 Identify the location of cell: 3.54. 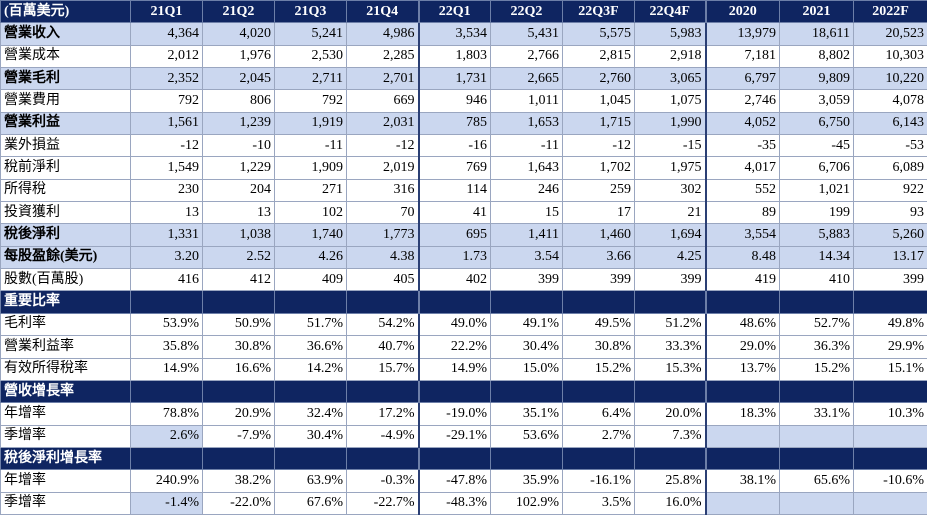
(527, 257).